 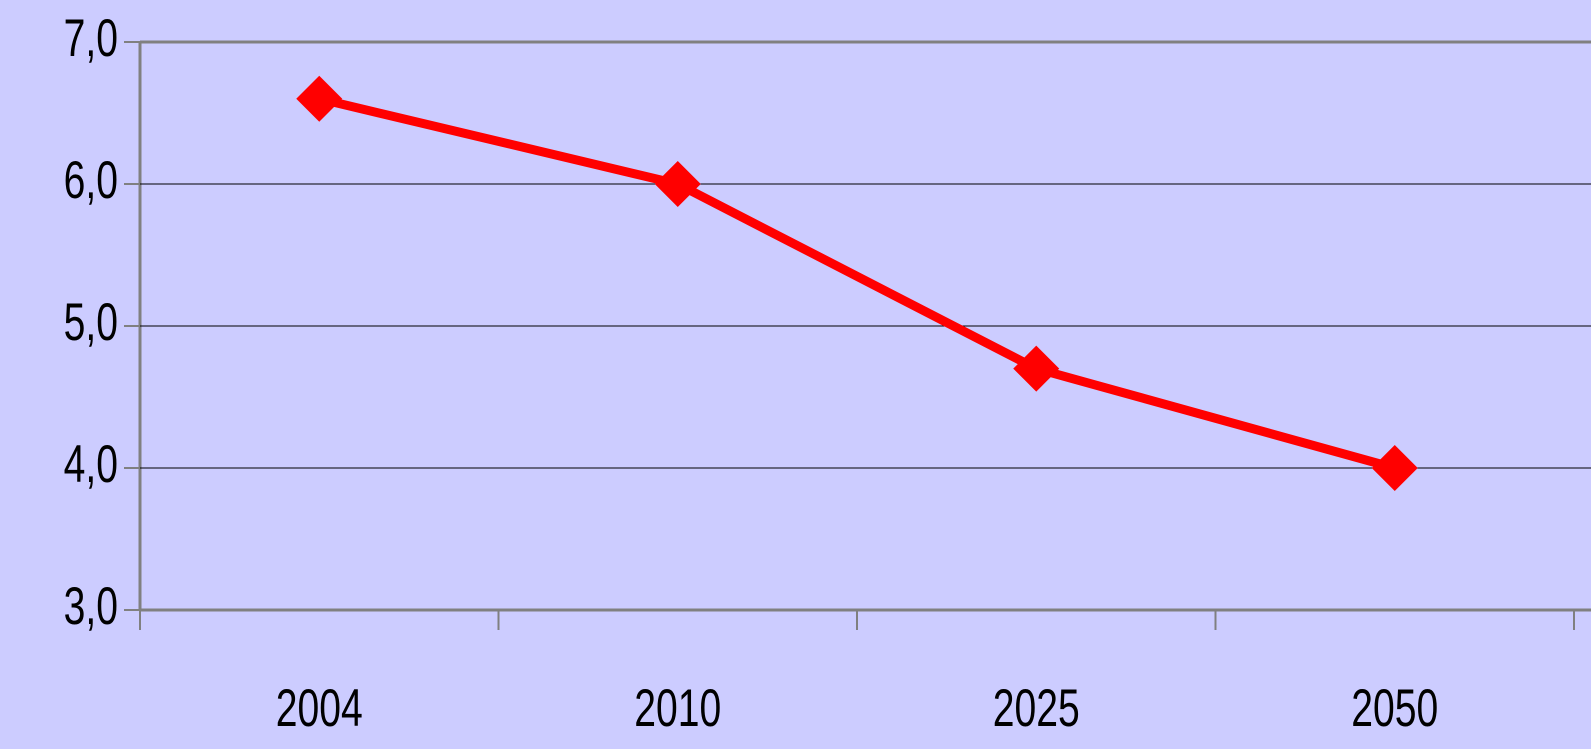 I want to click on y-tick-label: 6,0, so click(x=91, y=179).